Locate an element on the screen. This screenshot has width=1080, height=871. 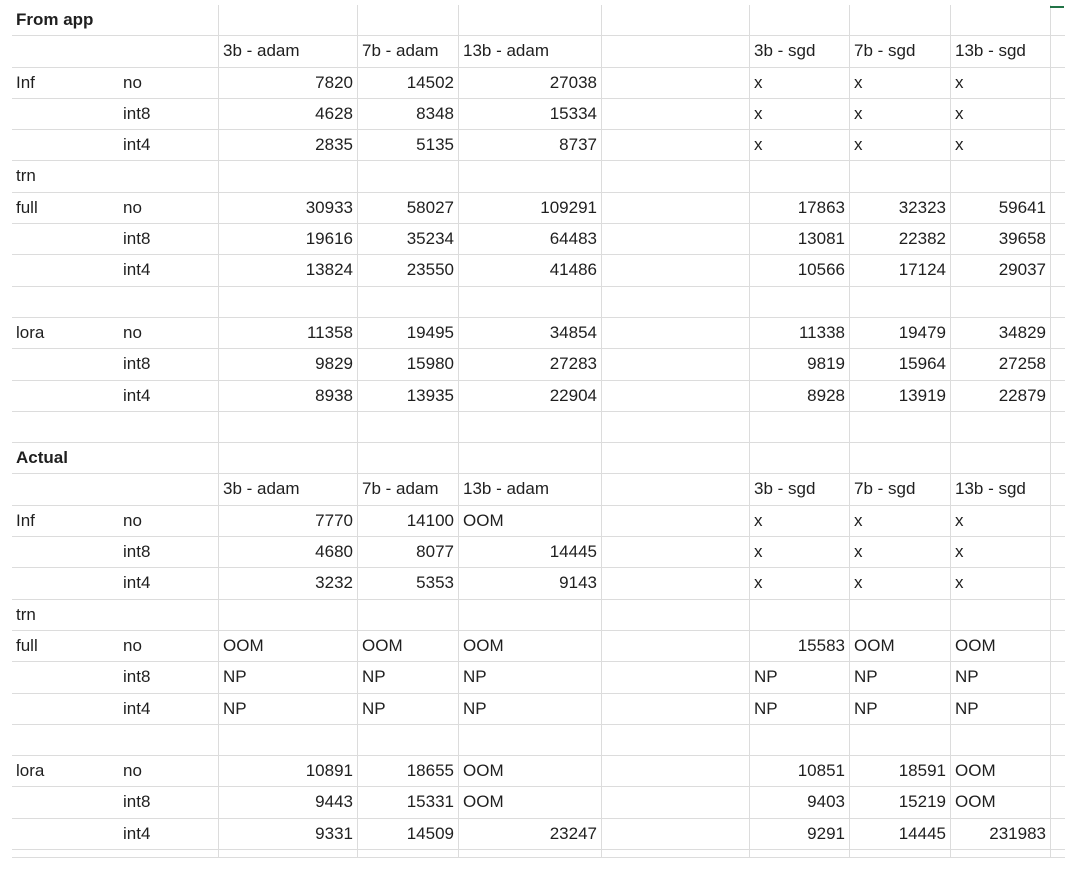
cell: 13935 is located at coordinates (408, 395).